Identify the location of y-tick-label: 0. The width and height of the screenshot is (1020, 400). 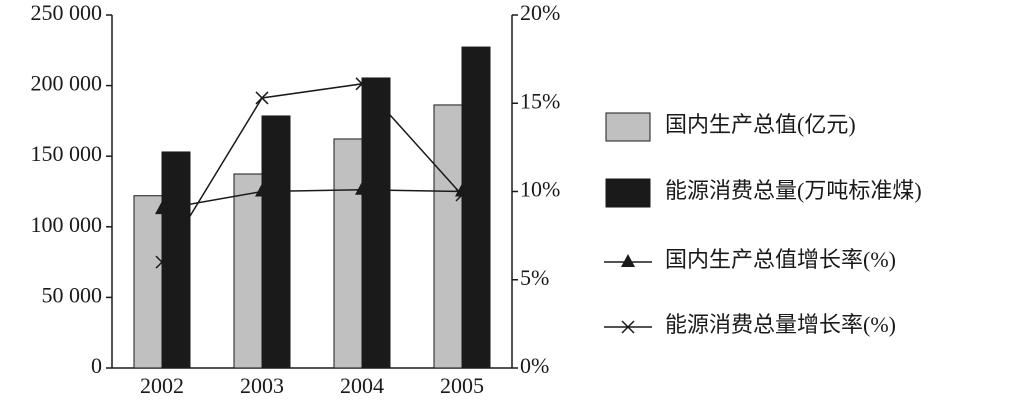
(96, 365).